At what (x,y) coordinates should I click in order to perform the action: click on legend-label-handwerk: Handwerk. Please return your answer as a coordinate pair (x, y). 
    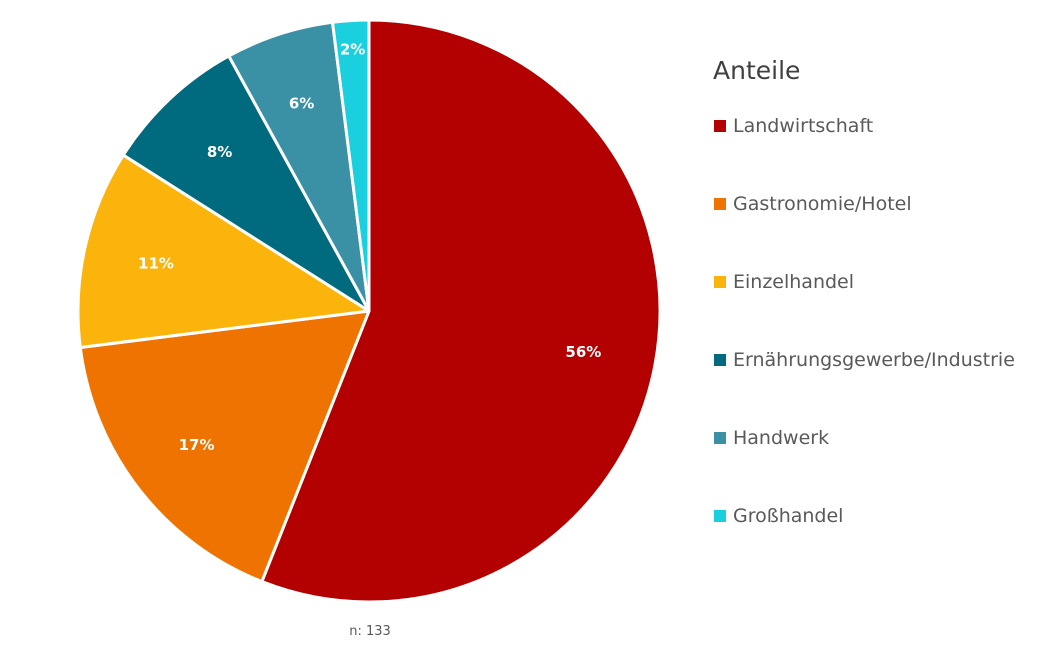
    Looking at the image, I should click on (781, 438).